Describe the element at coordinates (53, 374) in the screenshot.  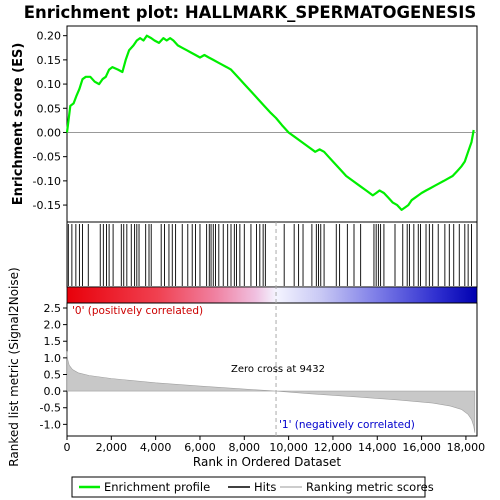
I see `metric-y-tick-label: 0.5` at that location.